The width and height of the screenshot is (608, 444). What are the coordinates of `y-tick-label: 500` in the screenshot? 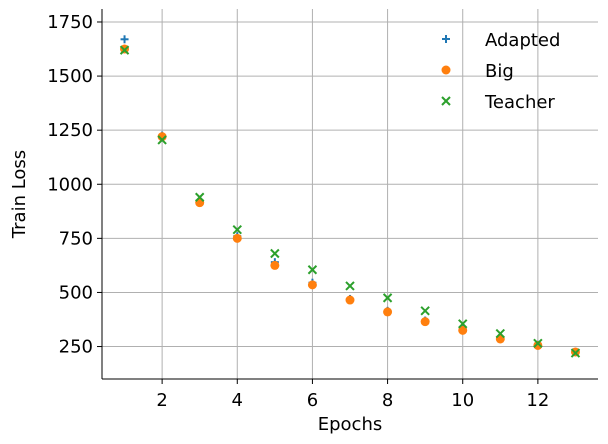 It's located at (76, 292).